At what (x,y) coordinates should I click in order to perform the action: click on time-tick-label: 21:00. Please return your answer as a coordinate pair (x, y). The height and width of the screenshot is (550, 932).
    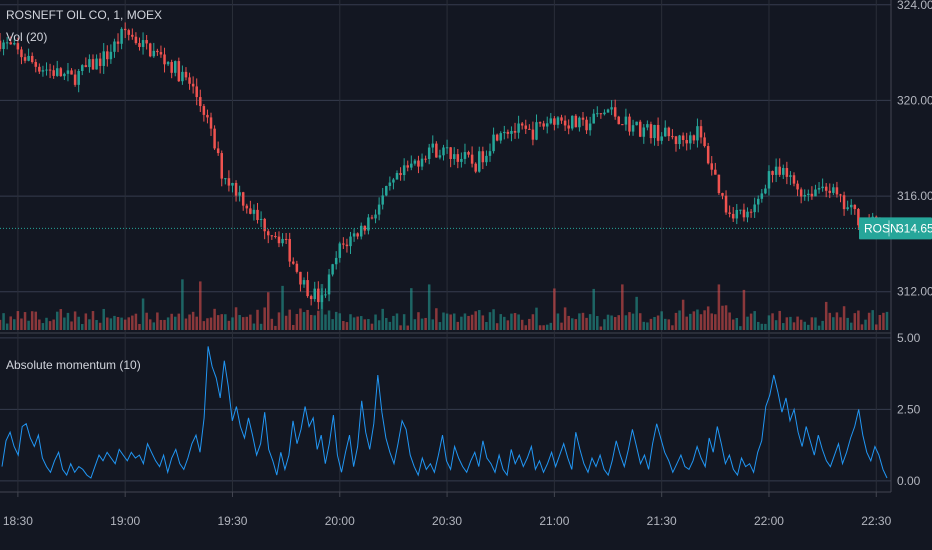
    Looking at the image, I should click on (554, 521).